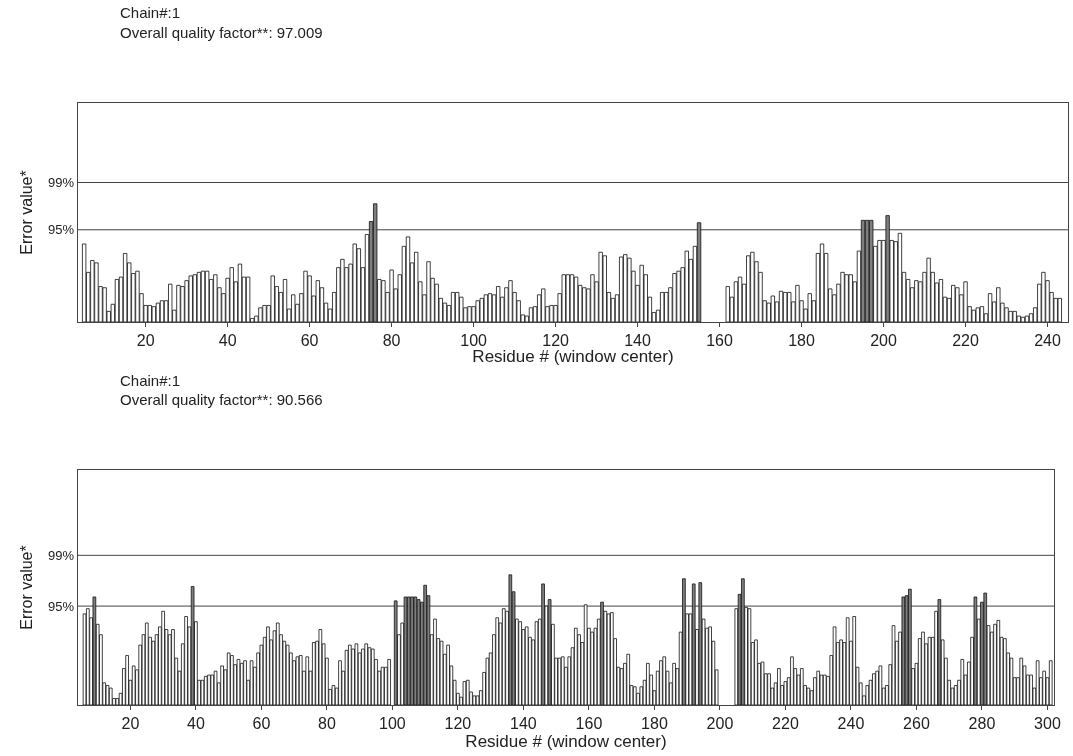 This screenshot has height=756, width=1073. What do you see at coordinates (26, 587) in the screenshot?
I see `y-axis-title: Error value*` at bounding box center [26, 587].